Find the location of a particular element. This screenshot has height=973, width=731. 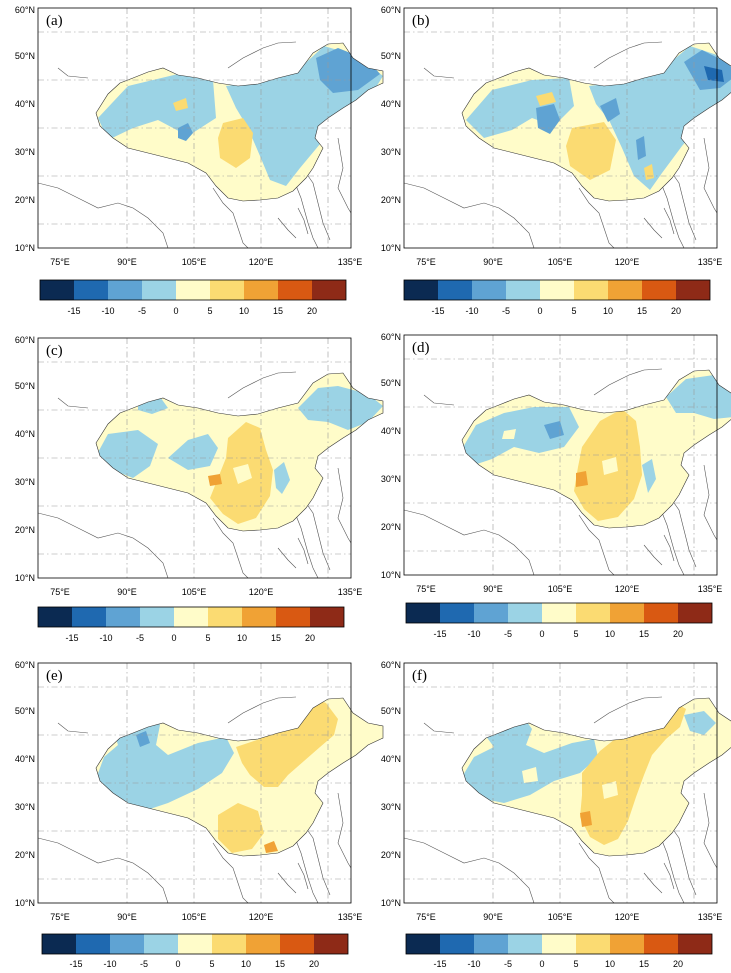

colorbar-f: -15 -10 -5 0 5 10 15 20 is located at coordinates (559, 951).